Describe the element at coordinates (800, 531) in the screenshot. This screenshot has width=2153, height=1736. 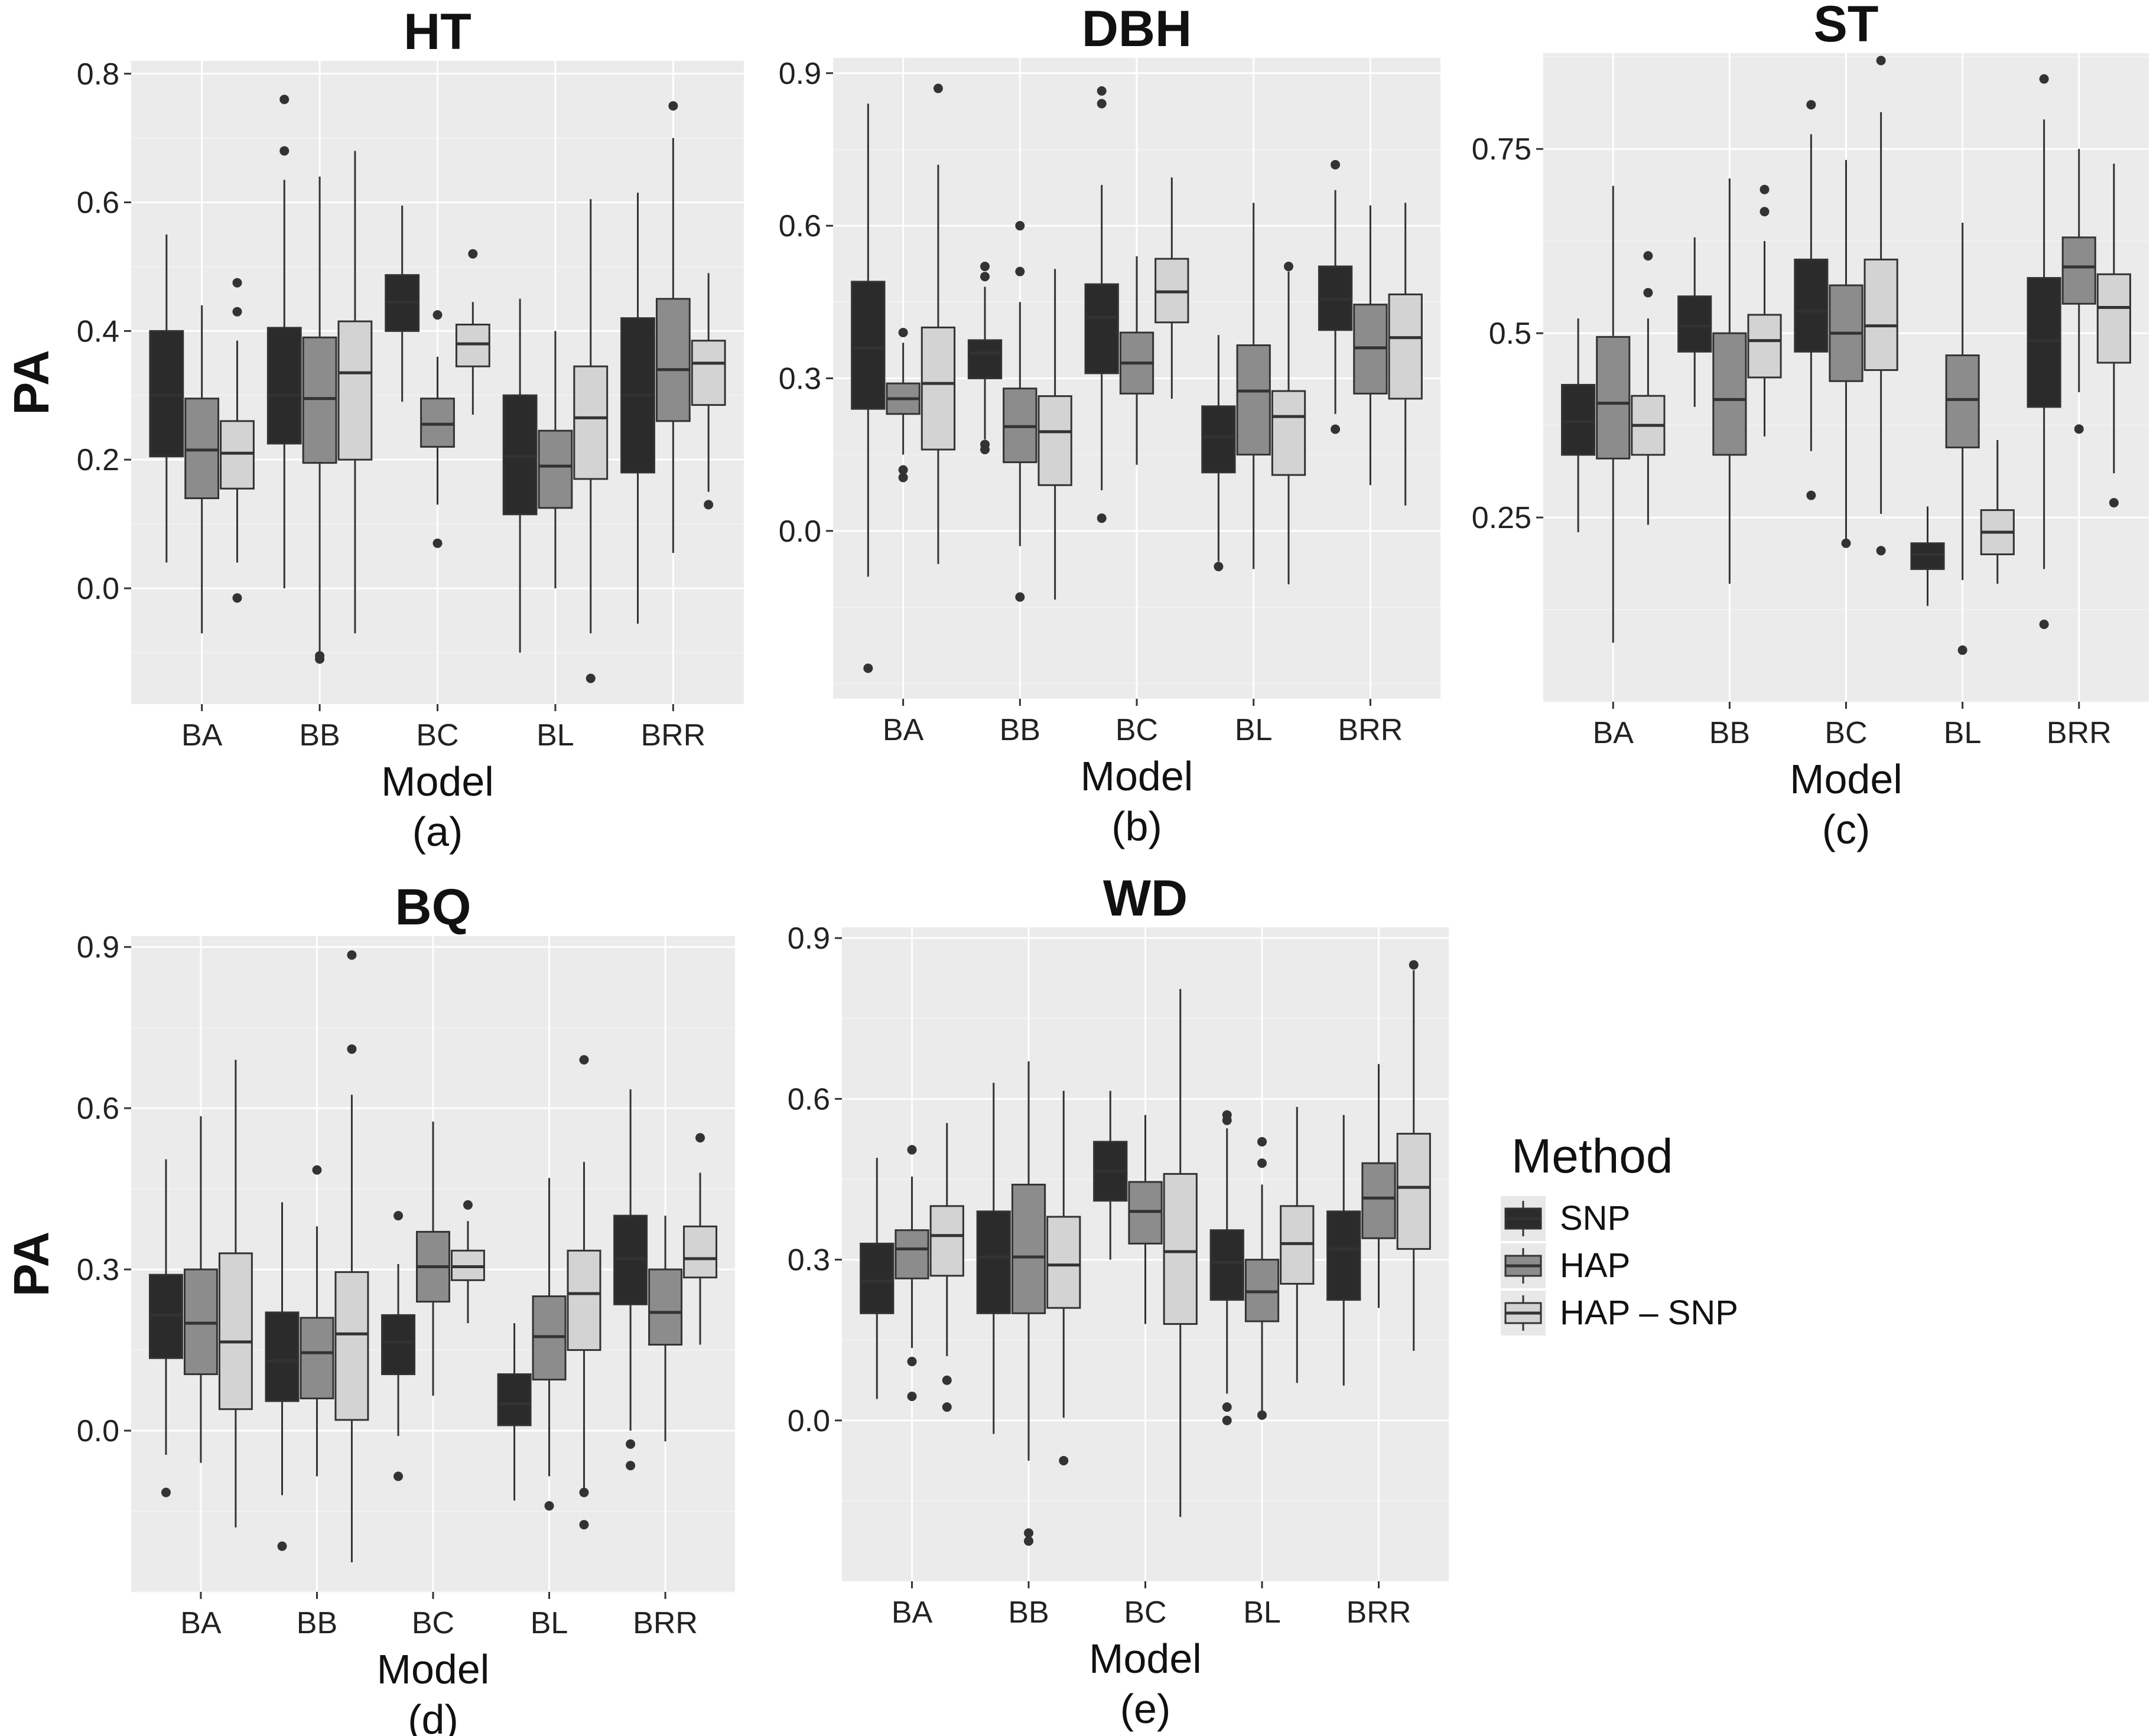
I see `y-tick-label: 0.0` at that location.